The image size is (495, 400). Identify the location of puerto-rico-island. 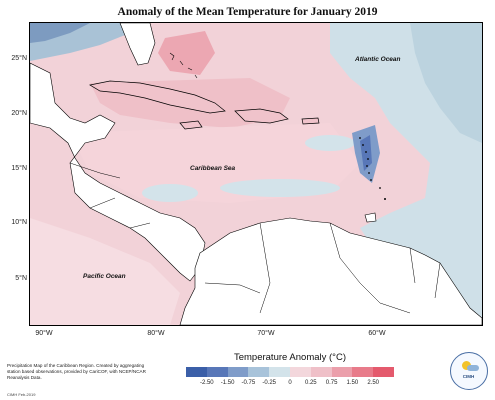
(310, 121).